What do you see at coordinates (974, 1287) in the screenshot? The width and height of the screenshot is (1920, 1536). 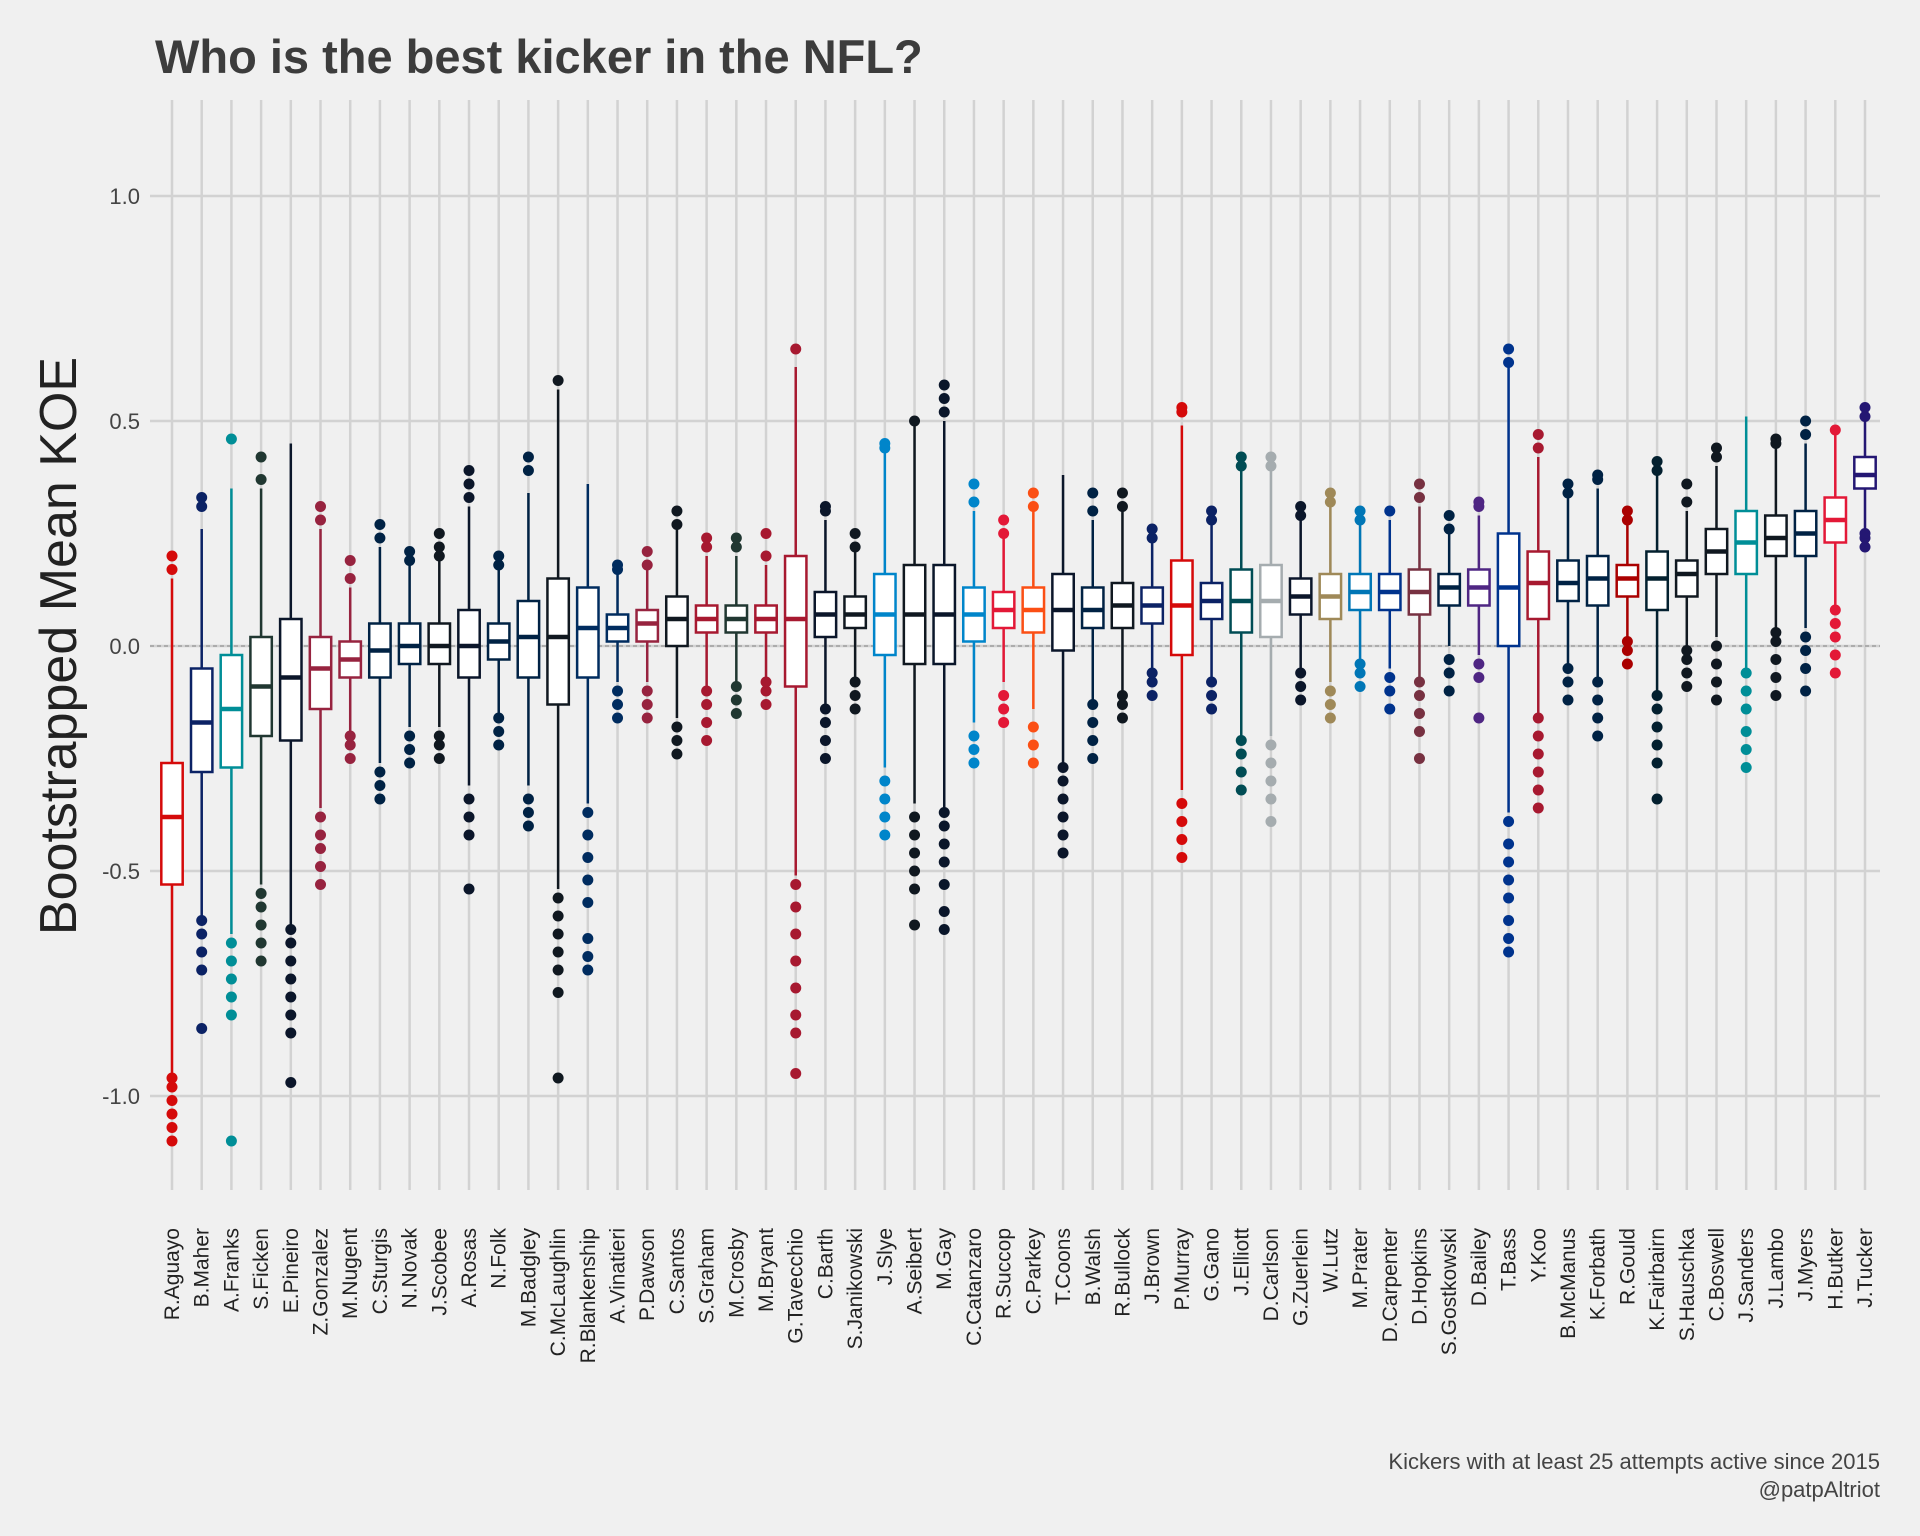 I see `x-tick-label: C.Catanzaro` at bounding box center [974, 1287].